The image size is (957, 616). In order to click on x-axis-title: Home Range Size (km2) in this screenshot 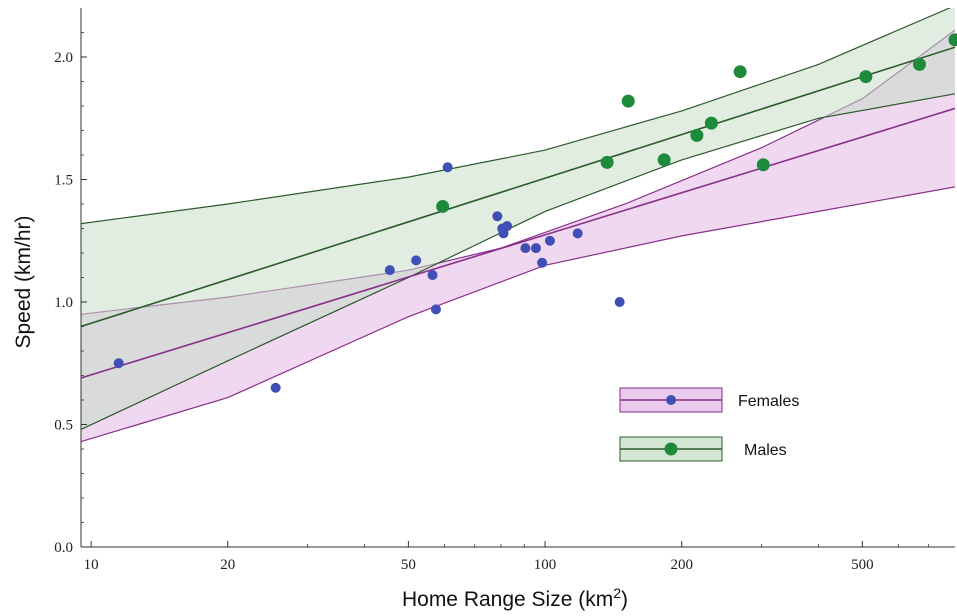, I will do `click(515, 598)`.